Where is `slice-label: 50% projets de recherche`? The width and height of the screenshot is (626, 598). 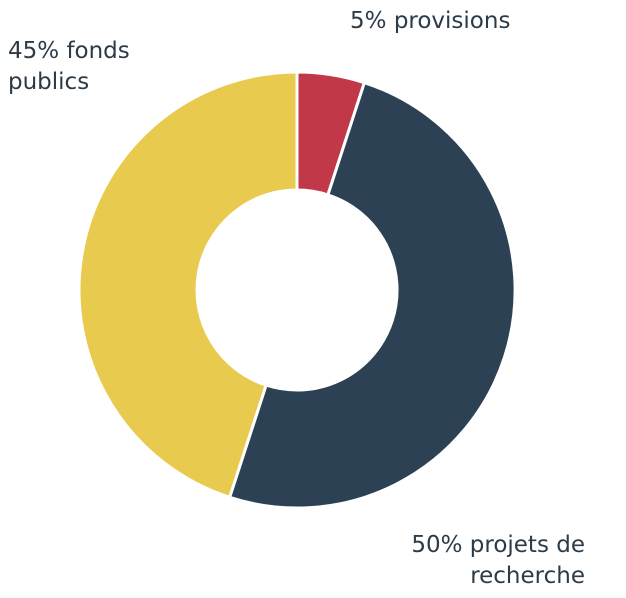 slice-label: 50% projets de recherche is located at coordinates (490, 561).